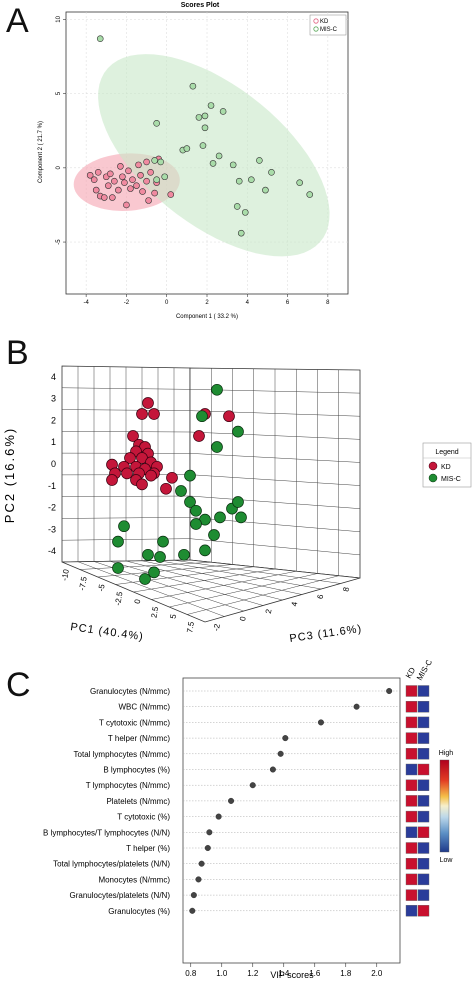 This screenshot has height=986, width=474. Describe the element at coordinates (191, 973) in the screenshot. I see `x-tick-label: 0.8` at that location.